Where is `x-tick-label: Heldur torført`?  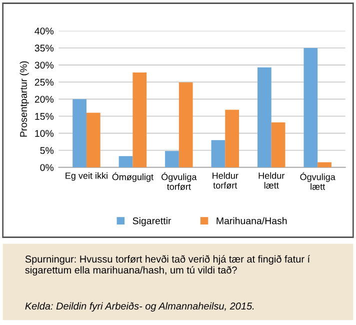
x-tick-label: Heldur torført is located at coordinates (225, 180).